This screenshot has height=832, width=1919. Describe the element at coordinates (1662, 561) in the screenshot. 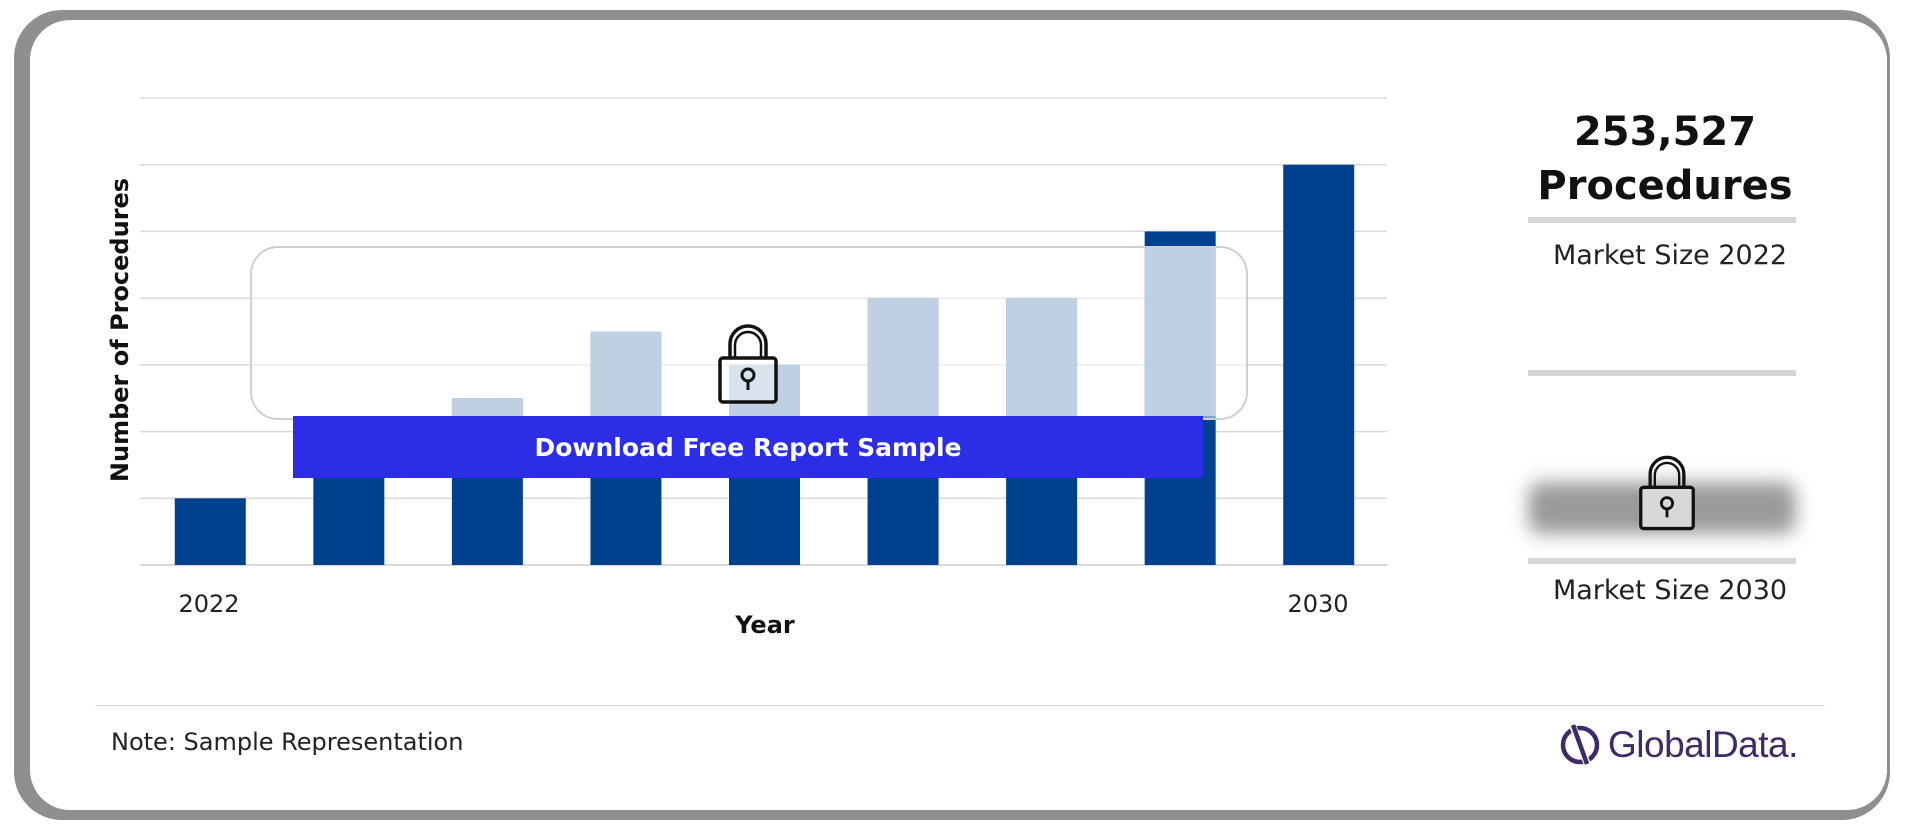

I see `stat-divider-bottom` at that location.